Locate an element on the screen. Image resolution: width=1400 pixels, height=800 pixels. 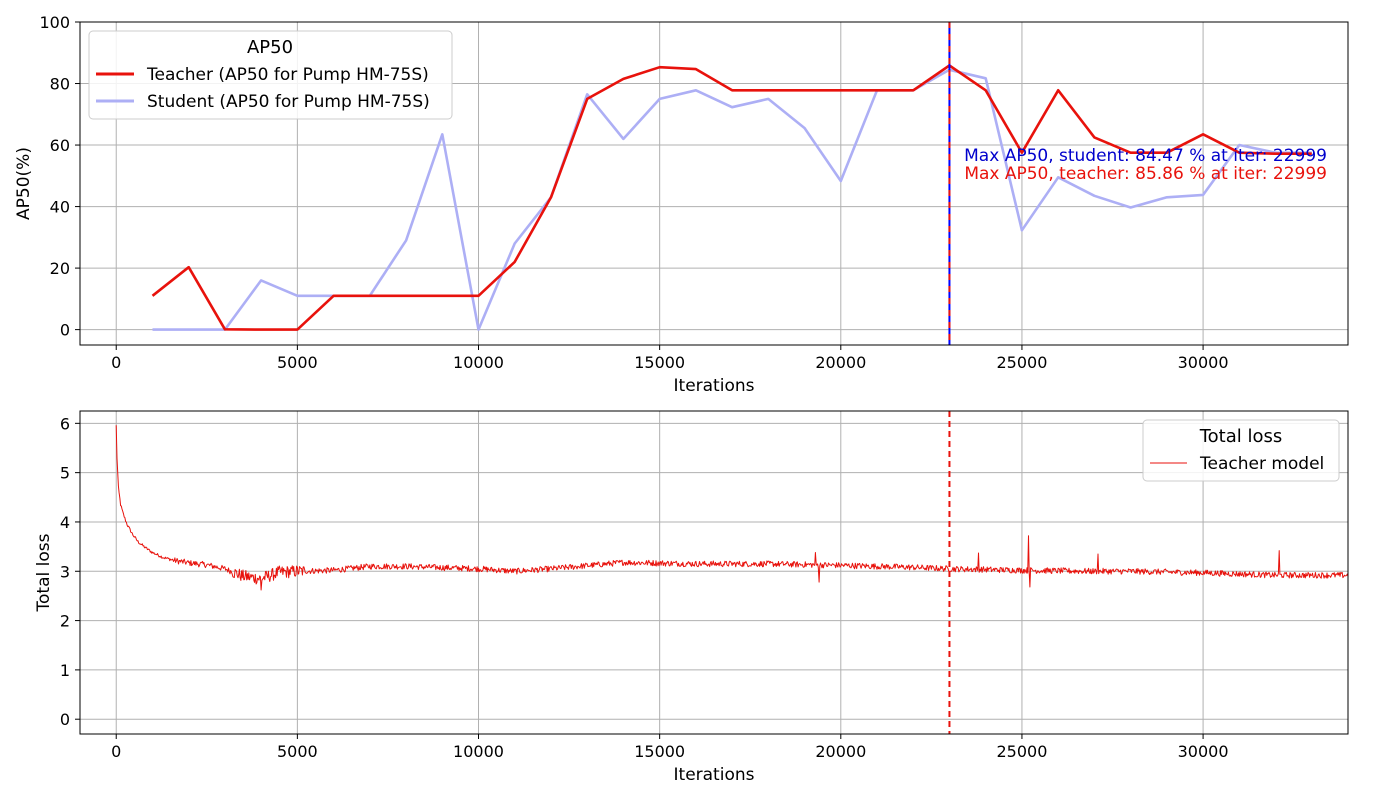
legend-label-teacher: Teacher (AP50 for Pump HM-75S) is located at coordinates (287, 75).